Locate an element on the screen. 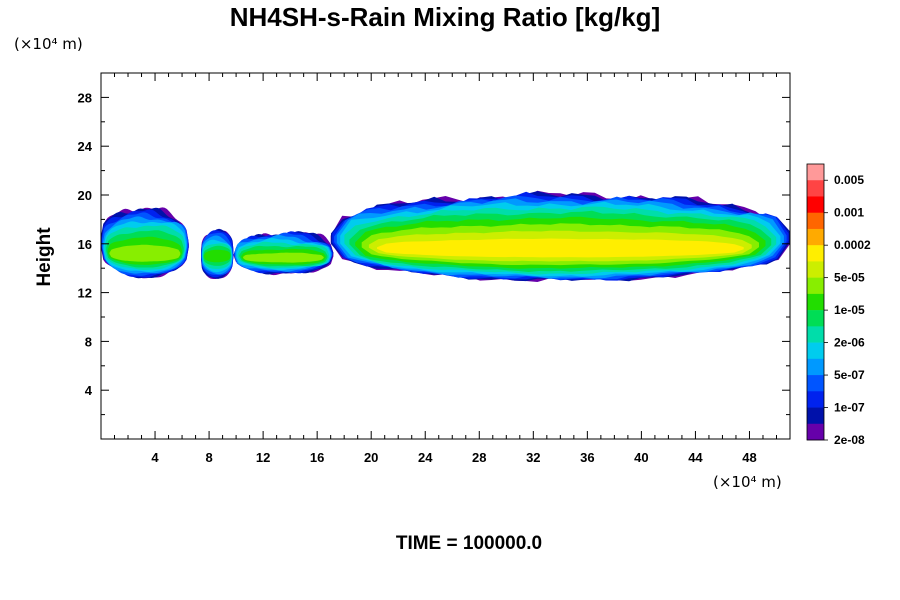  y-tick-label: 8 is located at coordinates (88, 341).